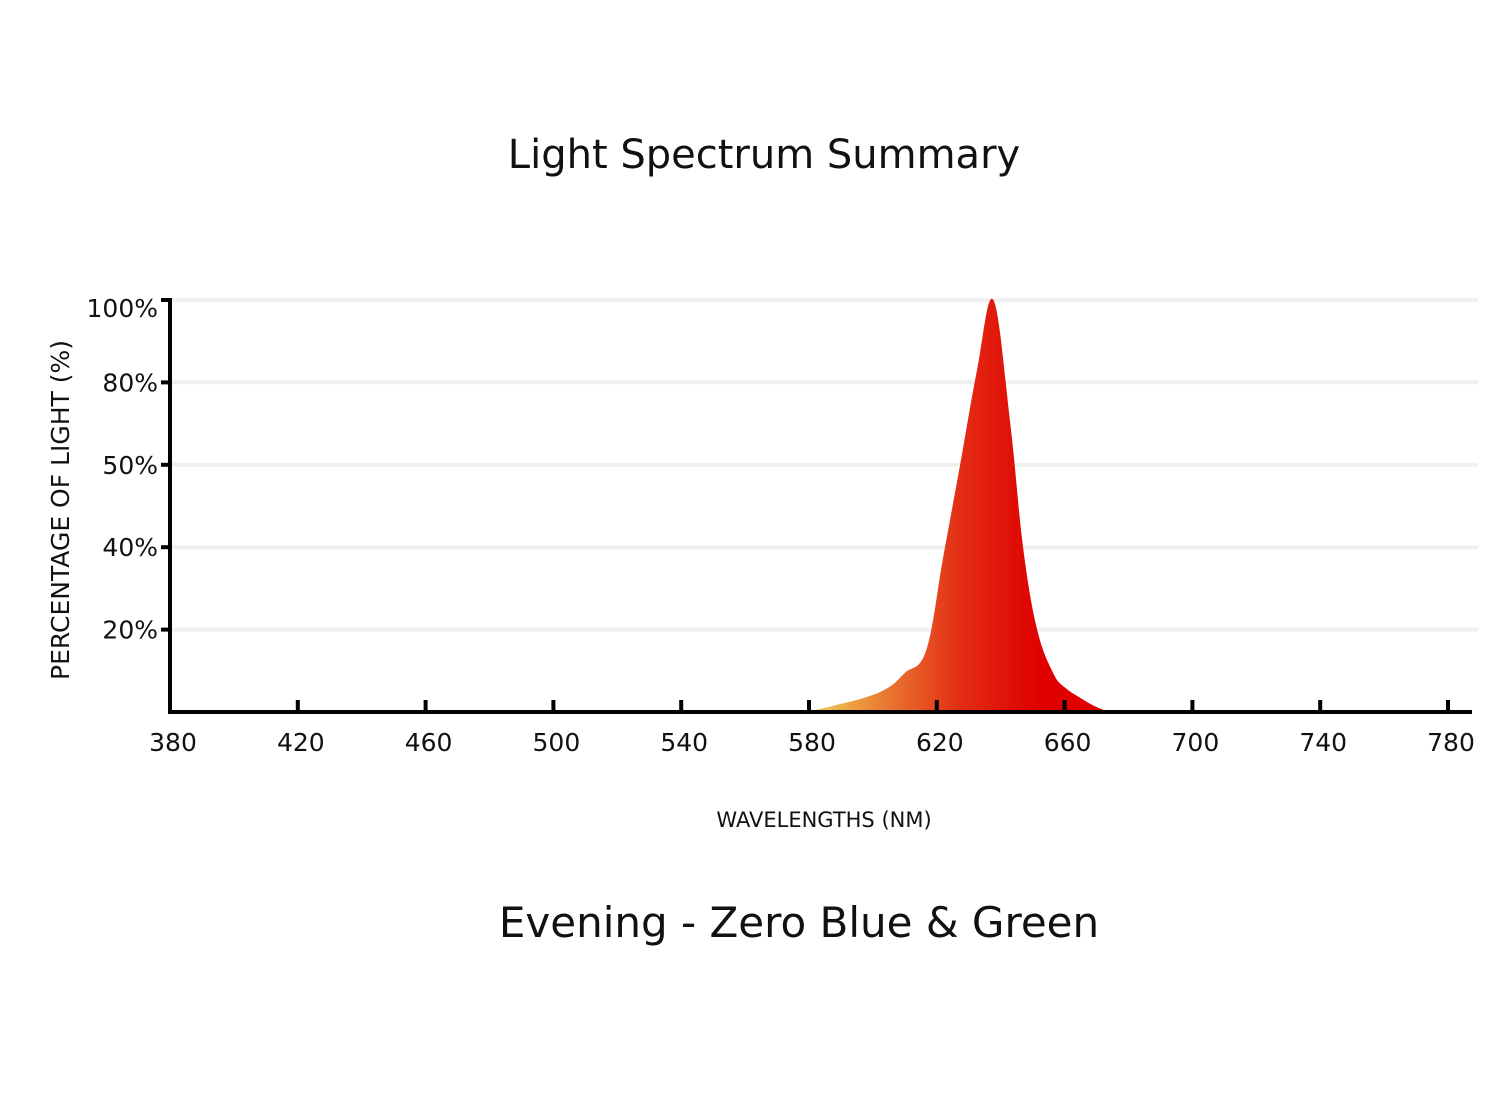 Image resolution: width=1500 pixels, height=1100 pixels. What do you see at coordinates (122, 308) in the screenshot?
I see `y-tick-label: 100%` at bounding box center [122, 308].